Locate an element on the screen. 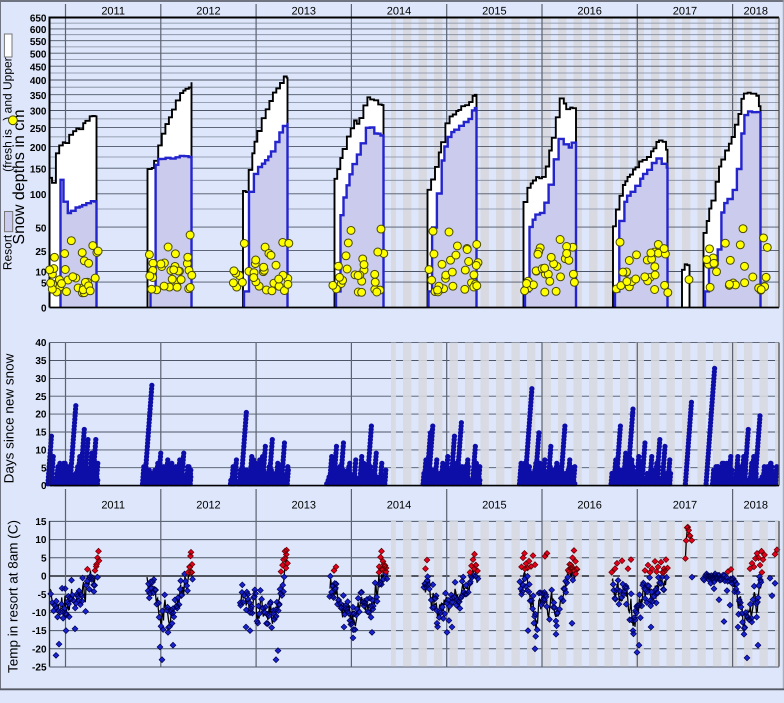  svg-text: Resort is located at coordinates (8, 252).